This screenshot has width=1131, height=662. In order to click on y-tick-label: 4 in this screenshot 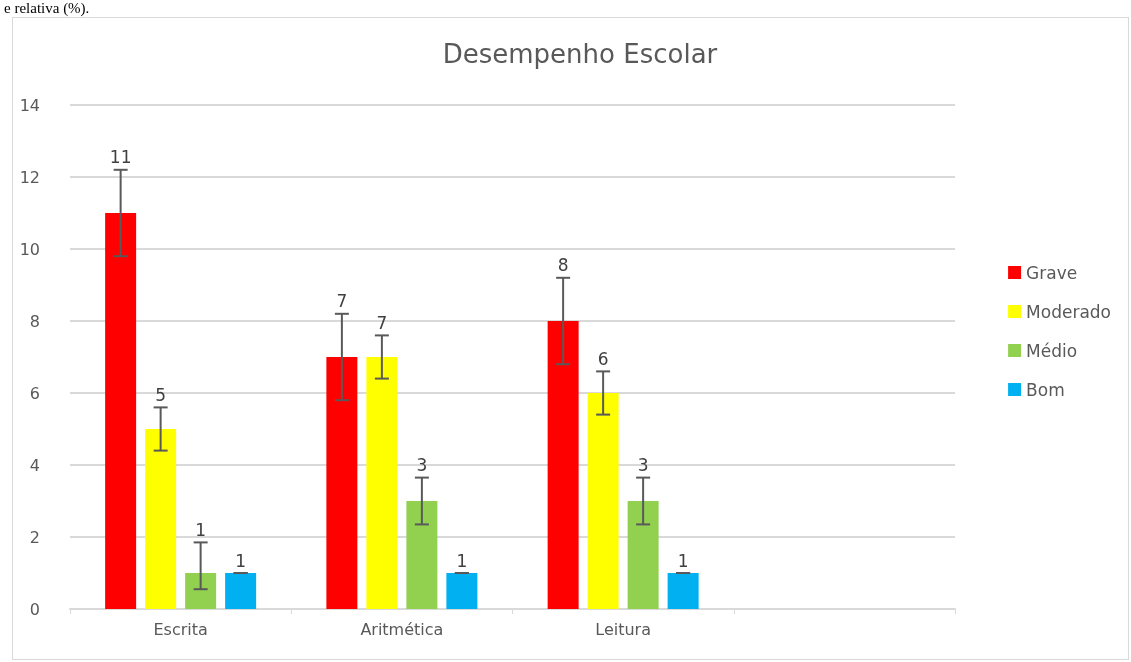, I will do `click(34, 465)`.